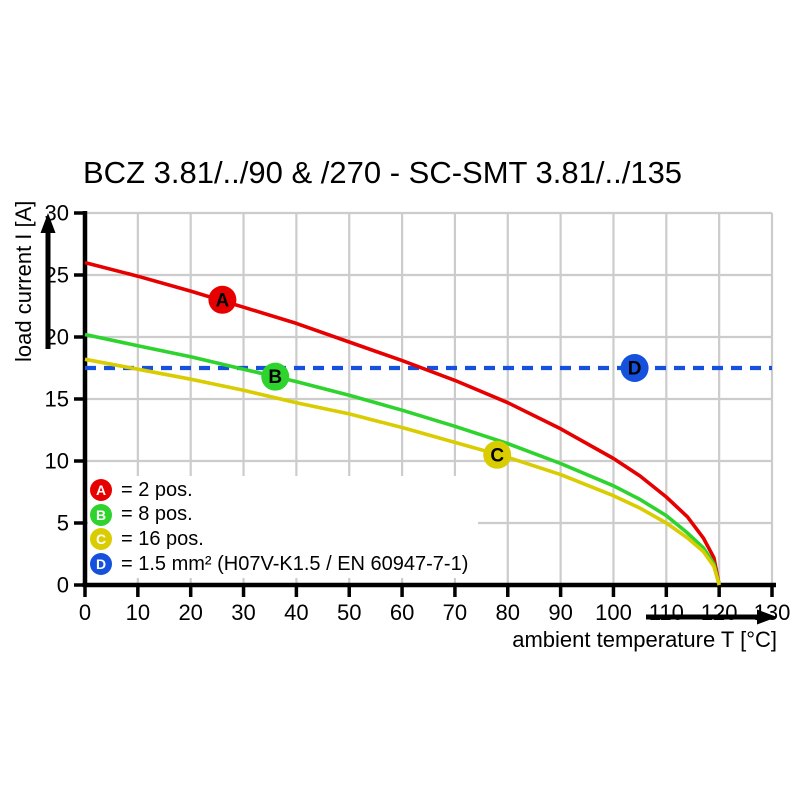 The height and width of the screenshot is (800, 800). I want to click on x-tick-label-100: 100, so click(613, 612).